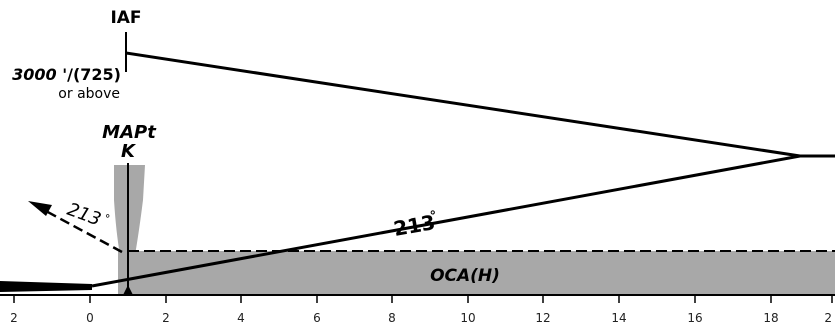 The image size is (835, 329). Describe the element at coordinates (392, 318) in the screenshot. I see `tick-label: 8` at that location.